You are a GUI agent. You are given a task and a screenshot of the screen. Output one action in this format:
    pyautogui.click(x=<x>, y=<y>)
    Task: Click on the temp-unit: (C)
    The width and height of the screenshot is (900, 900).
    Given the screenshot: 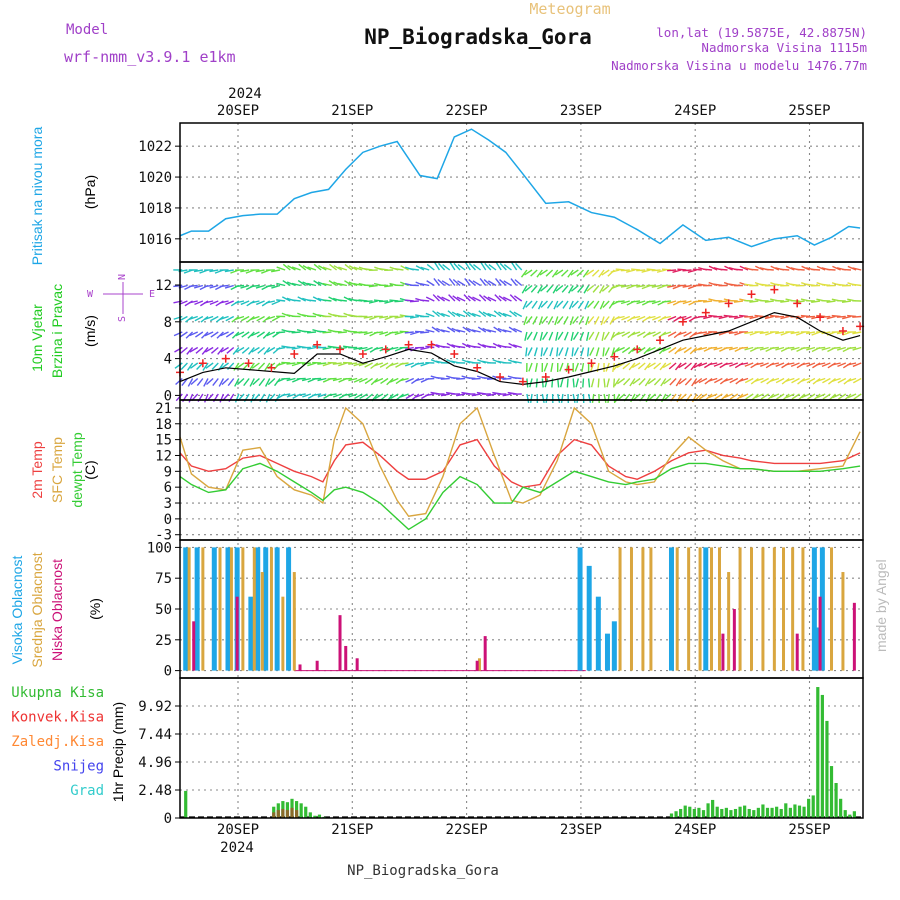 What is the action you would take?
    pyautogui.click(x=90, y=469)
    